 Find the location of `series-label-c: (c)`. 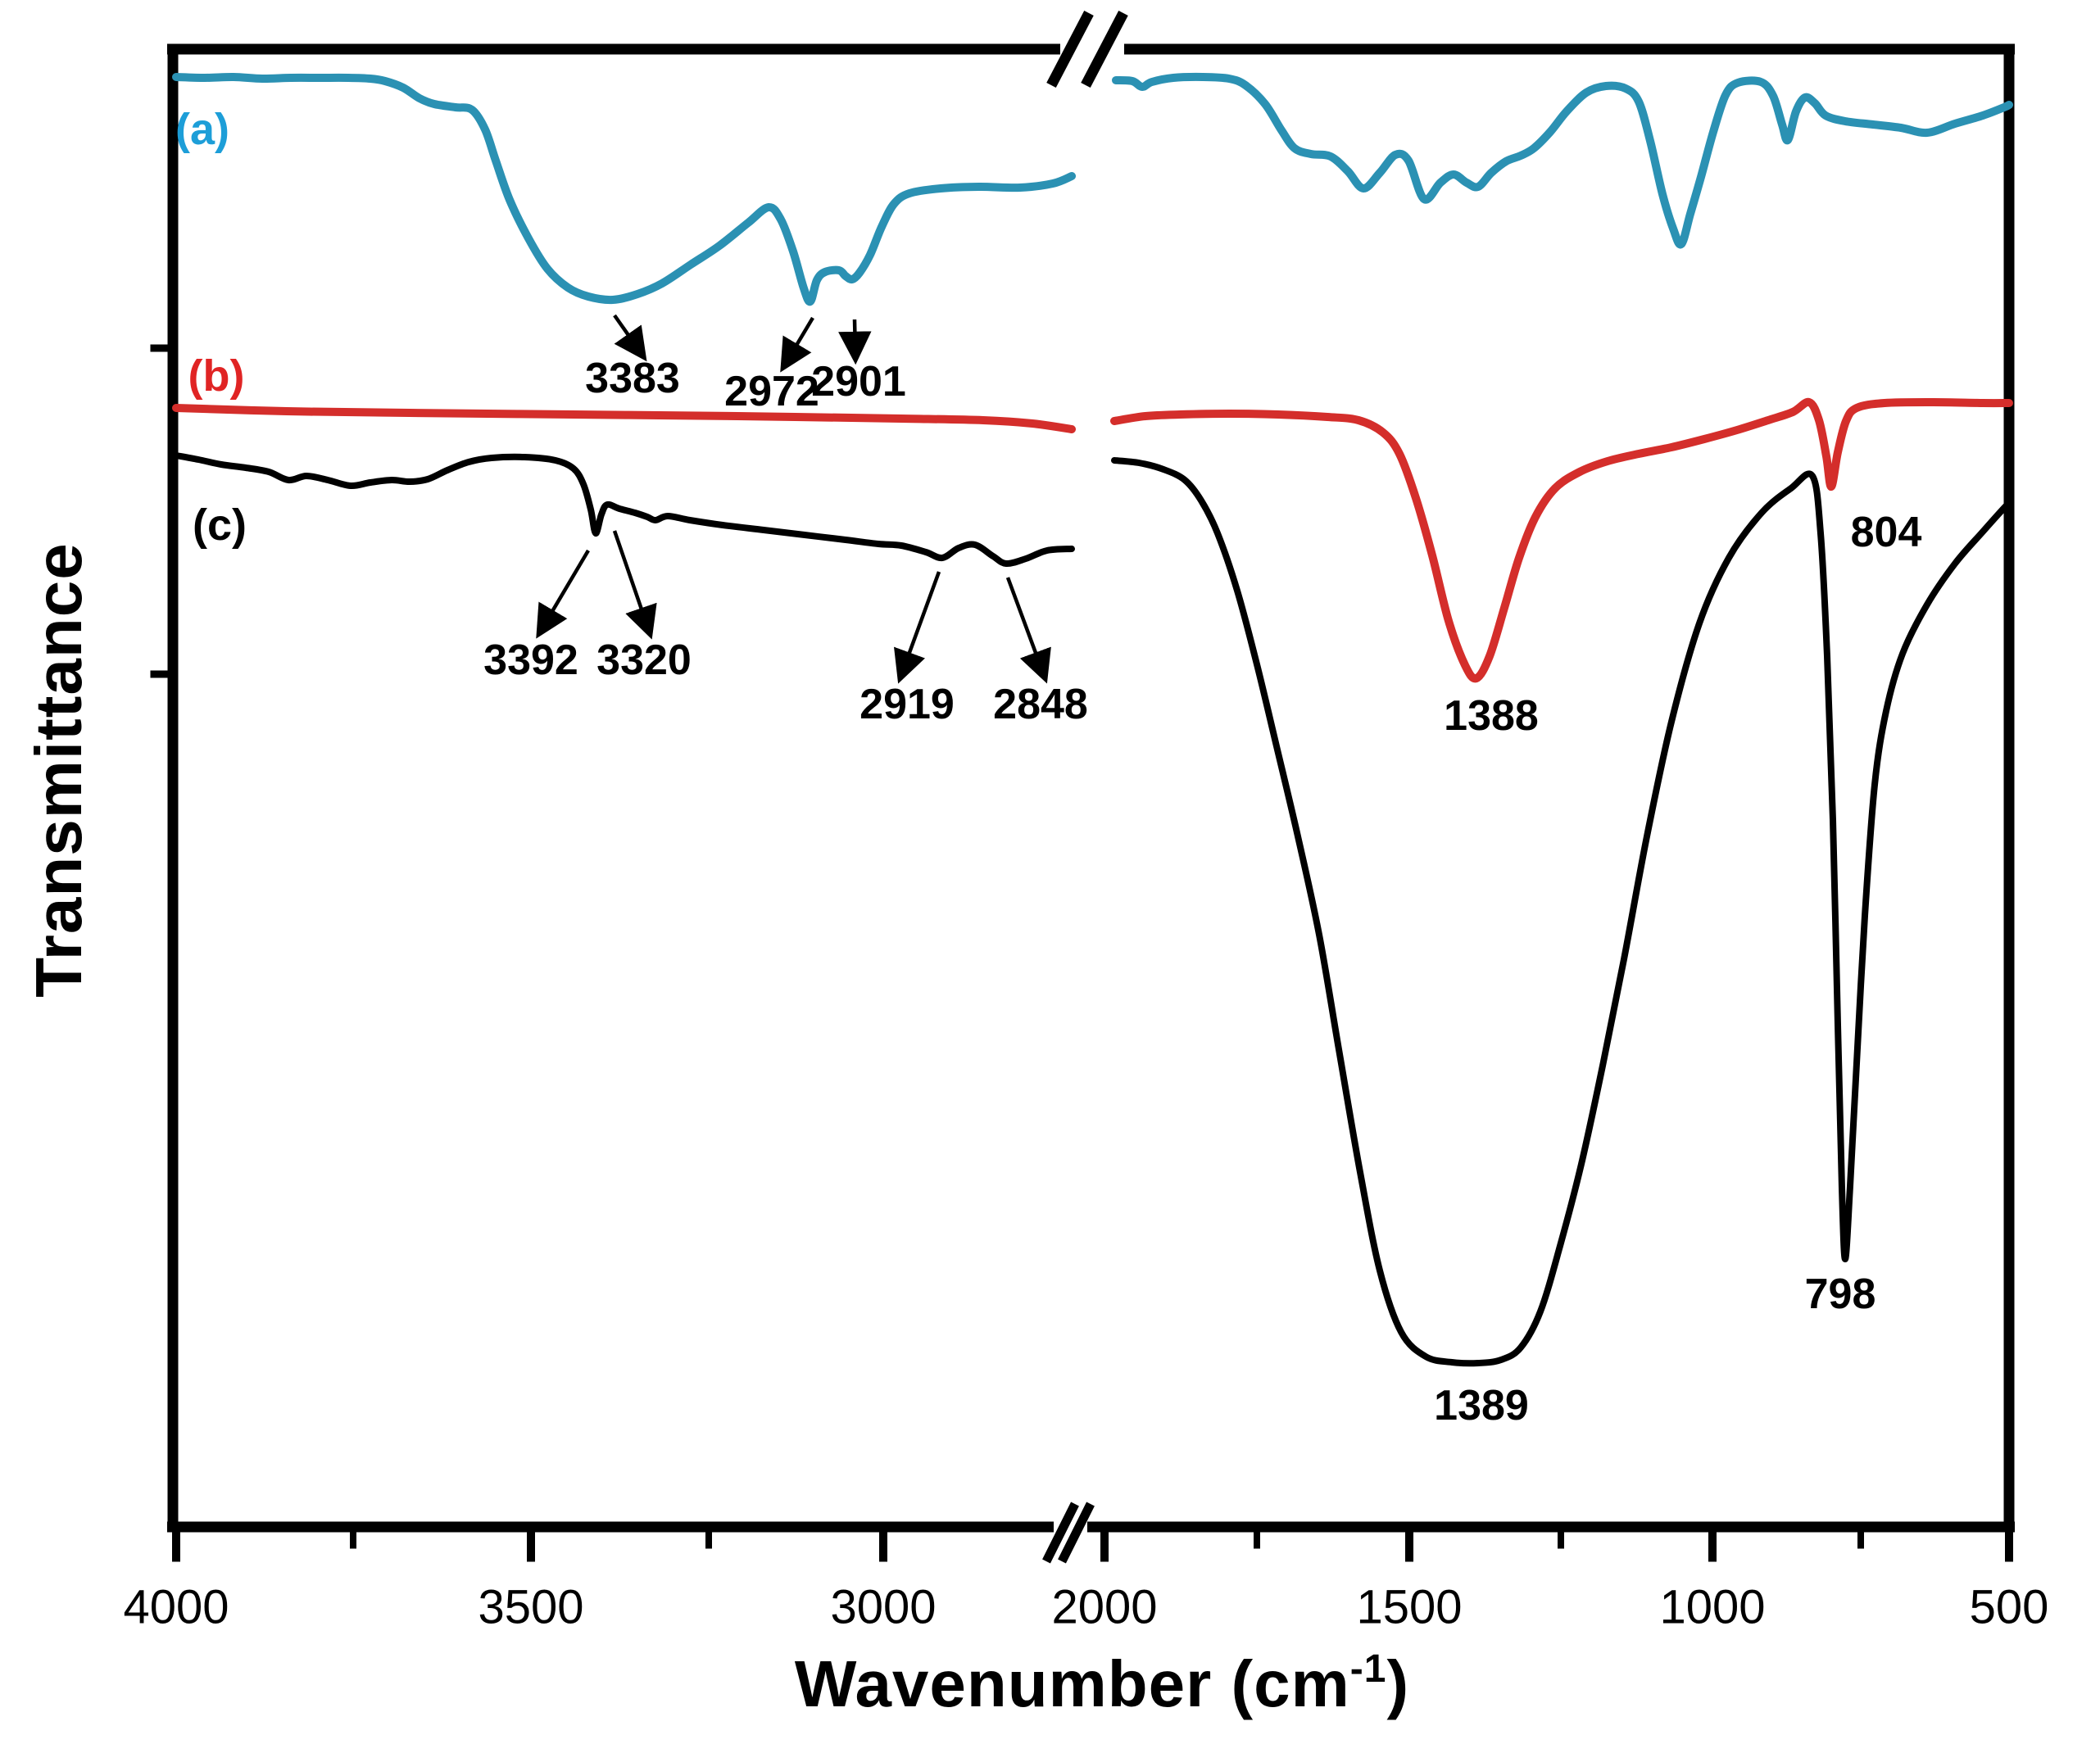

series-label-c: (c) is located at coordinates (220, 525).